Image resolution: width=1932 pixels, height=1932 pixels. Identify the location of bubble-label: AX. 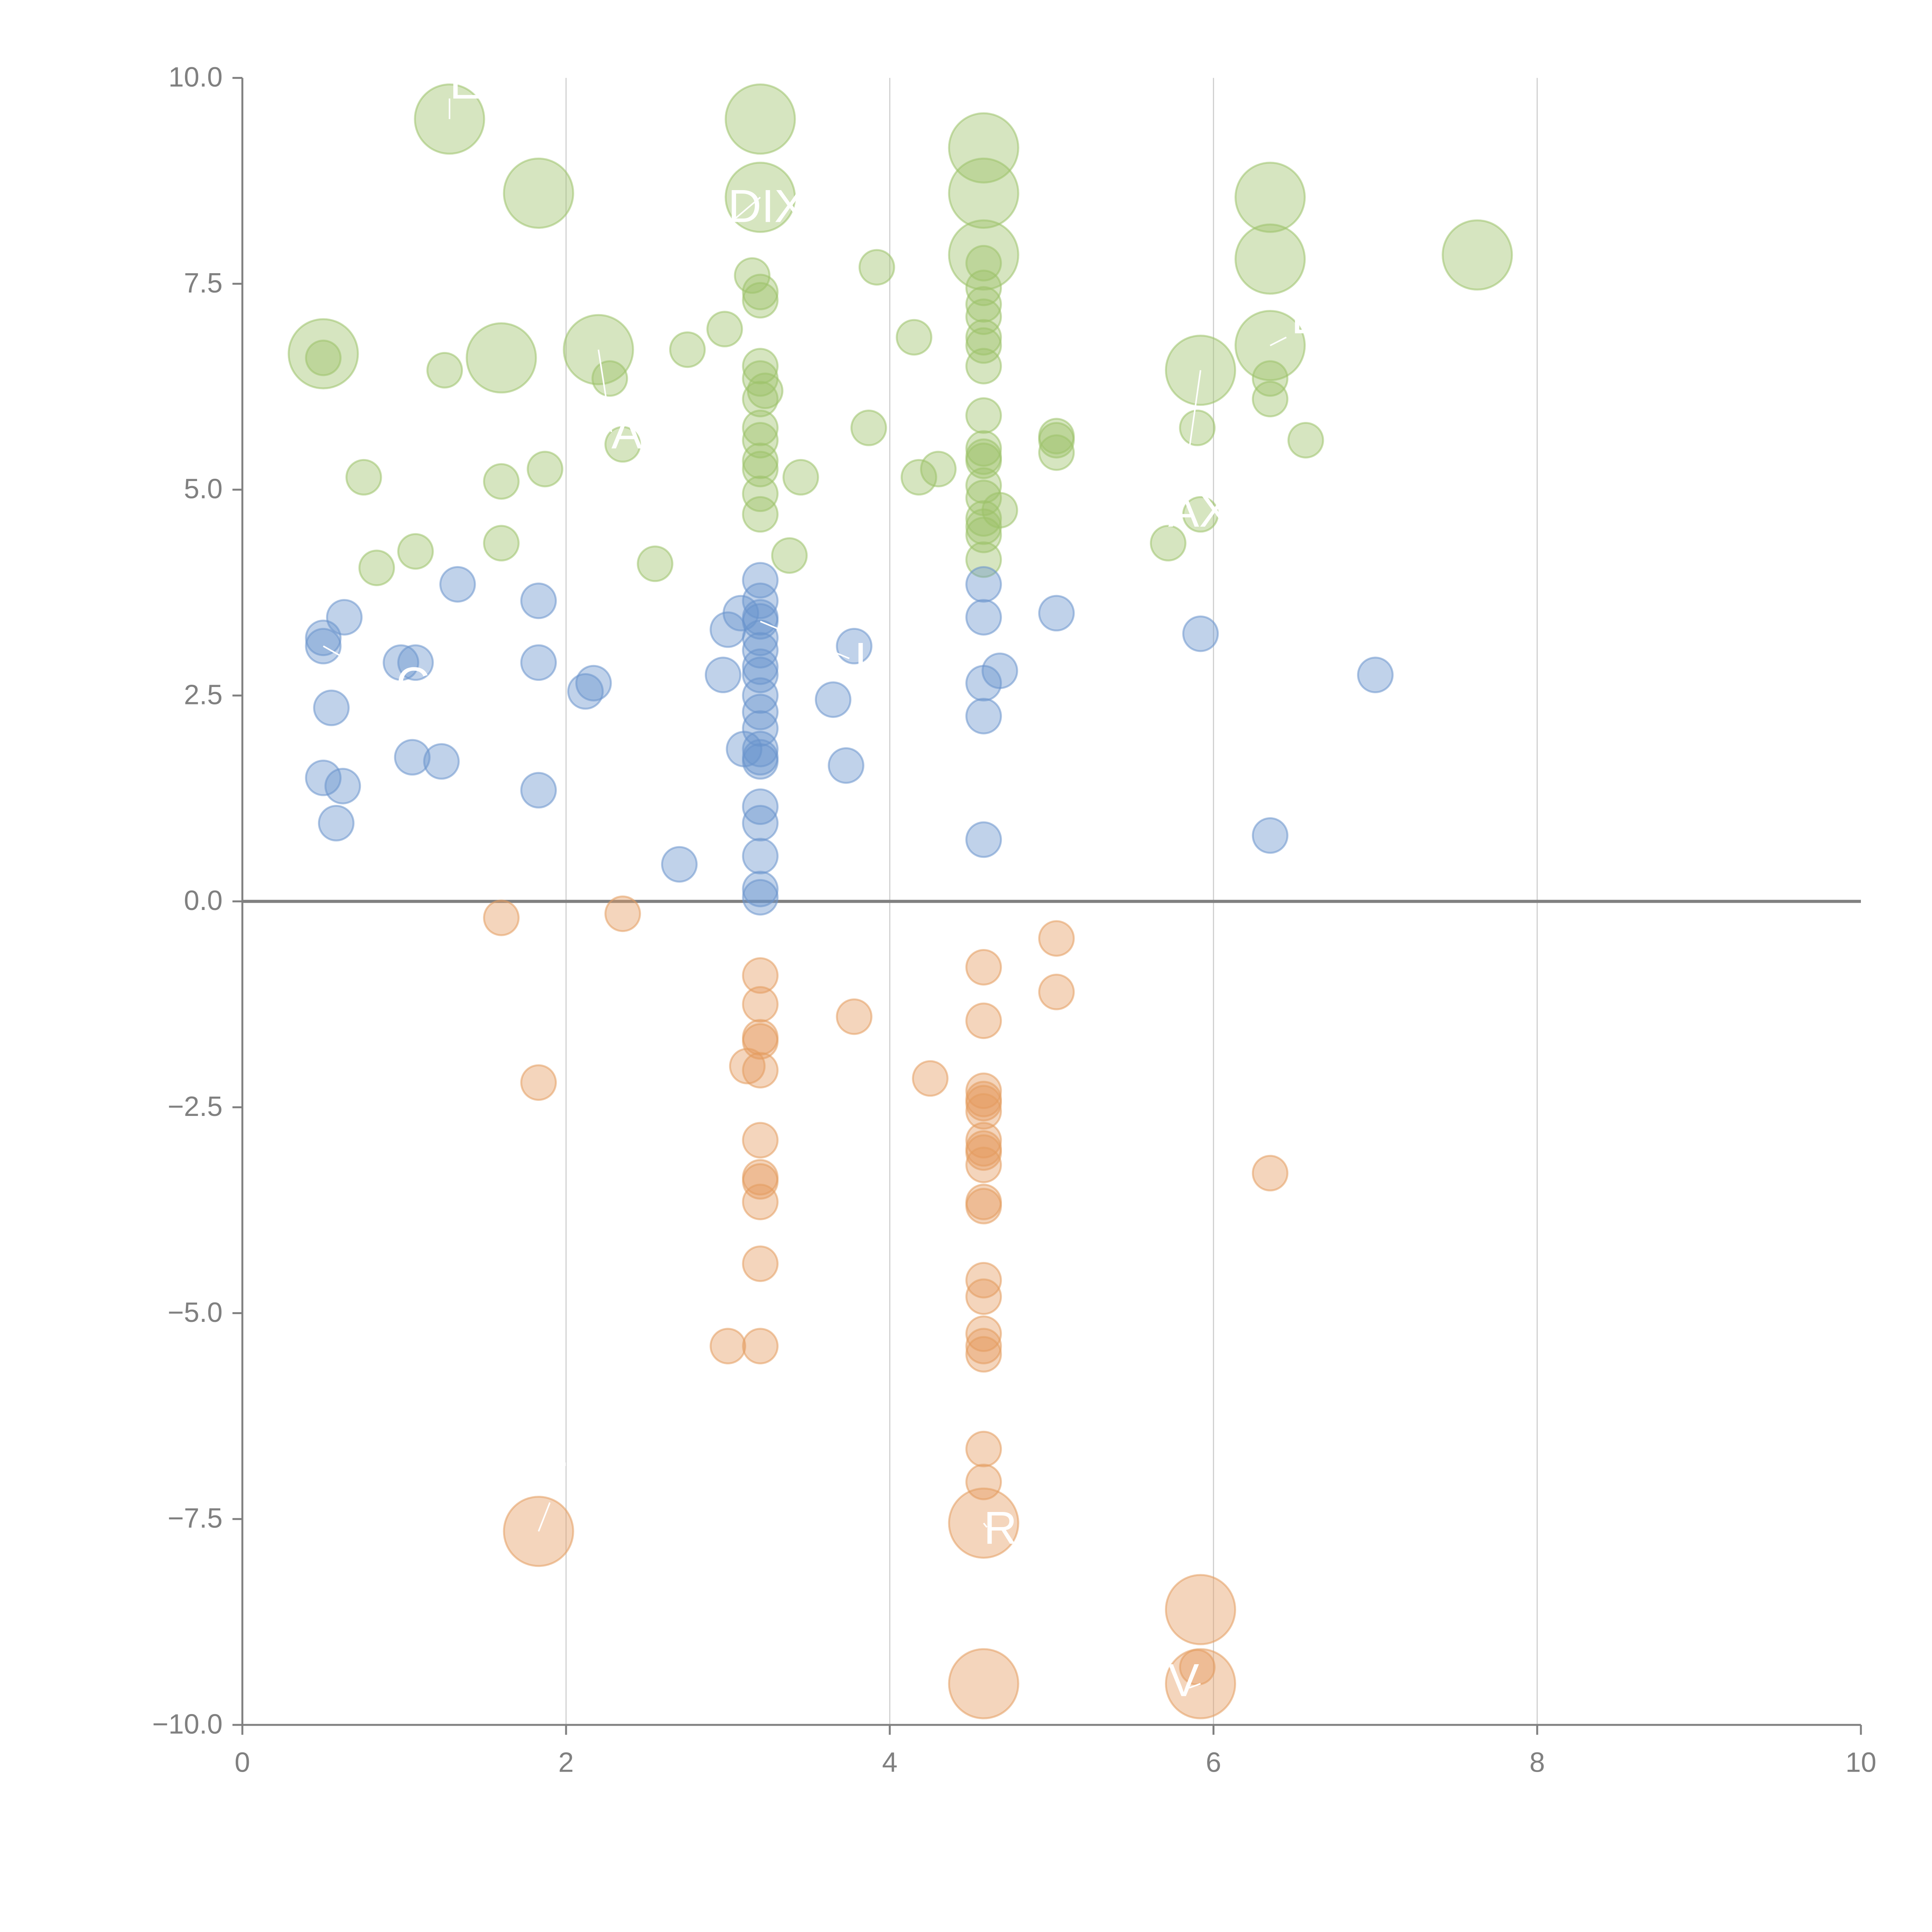
(1199, 511).